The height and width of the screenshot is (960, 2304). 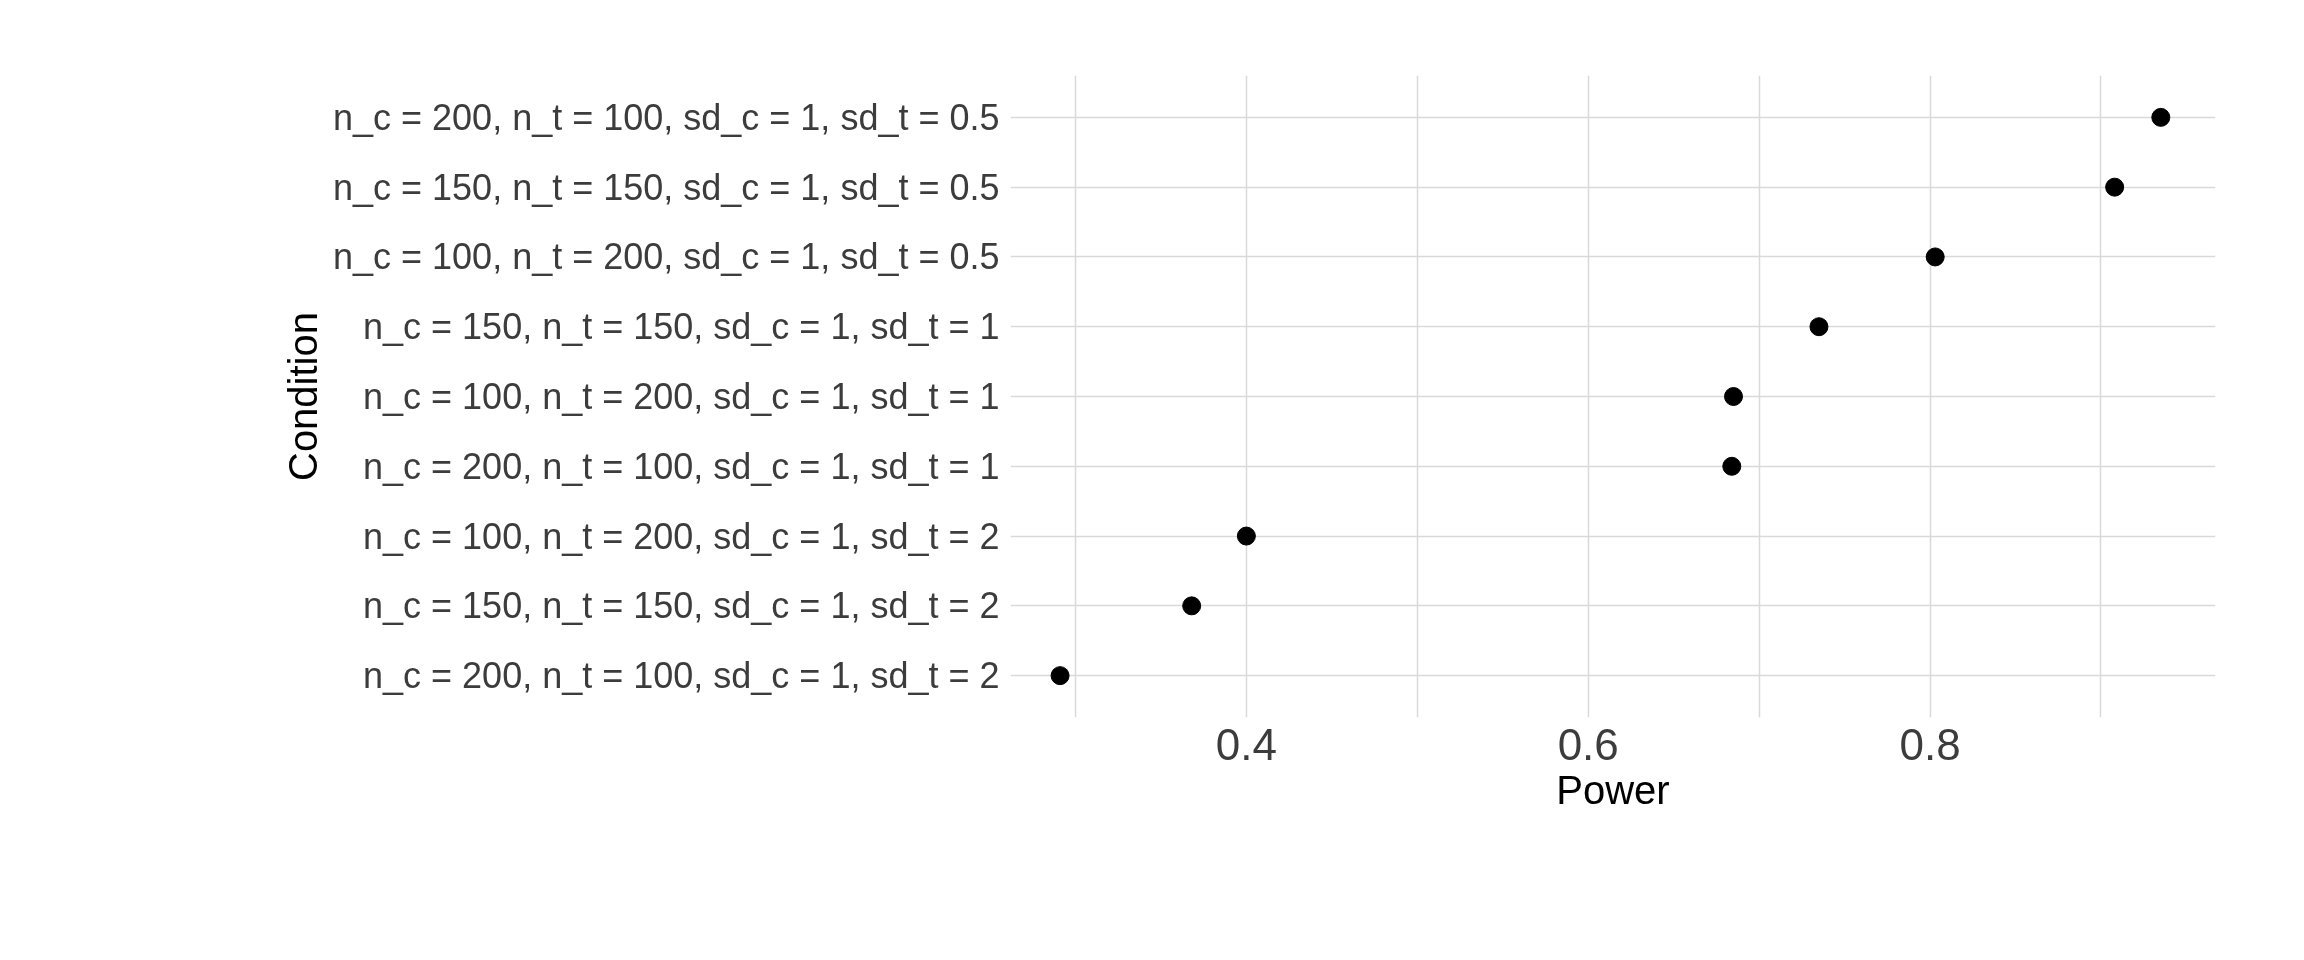 I want to click on y-tick-label: n_c = 100, n_t = 200, sd_c = 1, sd_t = 0.5, so click(x=666, y=257).